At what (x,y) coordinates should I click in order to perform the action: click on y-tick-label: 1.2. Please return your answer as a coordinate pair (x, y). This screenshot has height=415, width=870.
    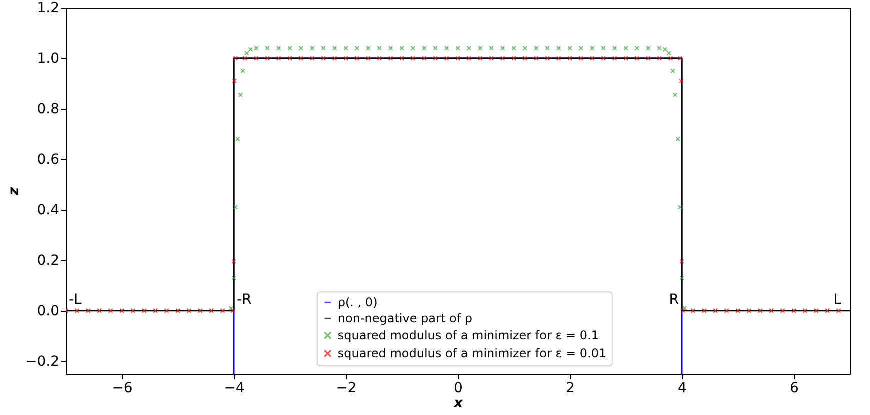
    Looking at the image, I should click on (48, 8).